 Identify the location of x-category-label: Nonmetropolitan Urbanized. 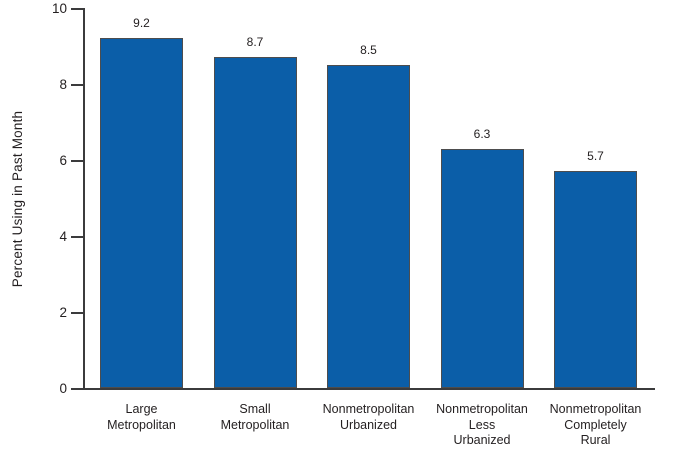
(368, 417).